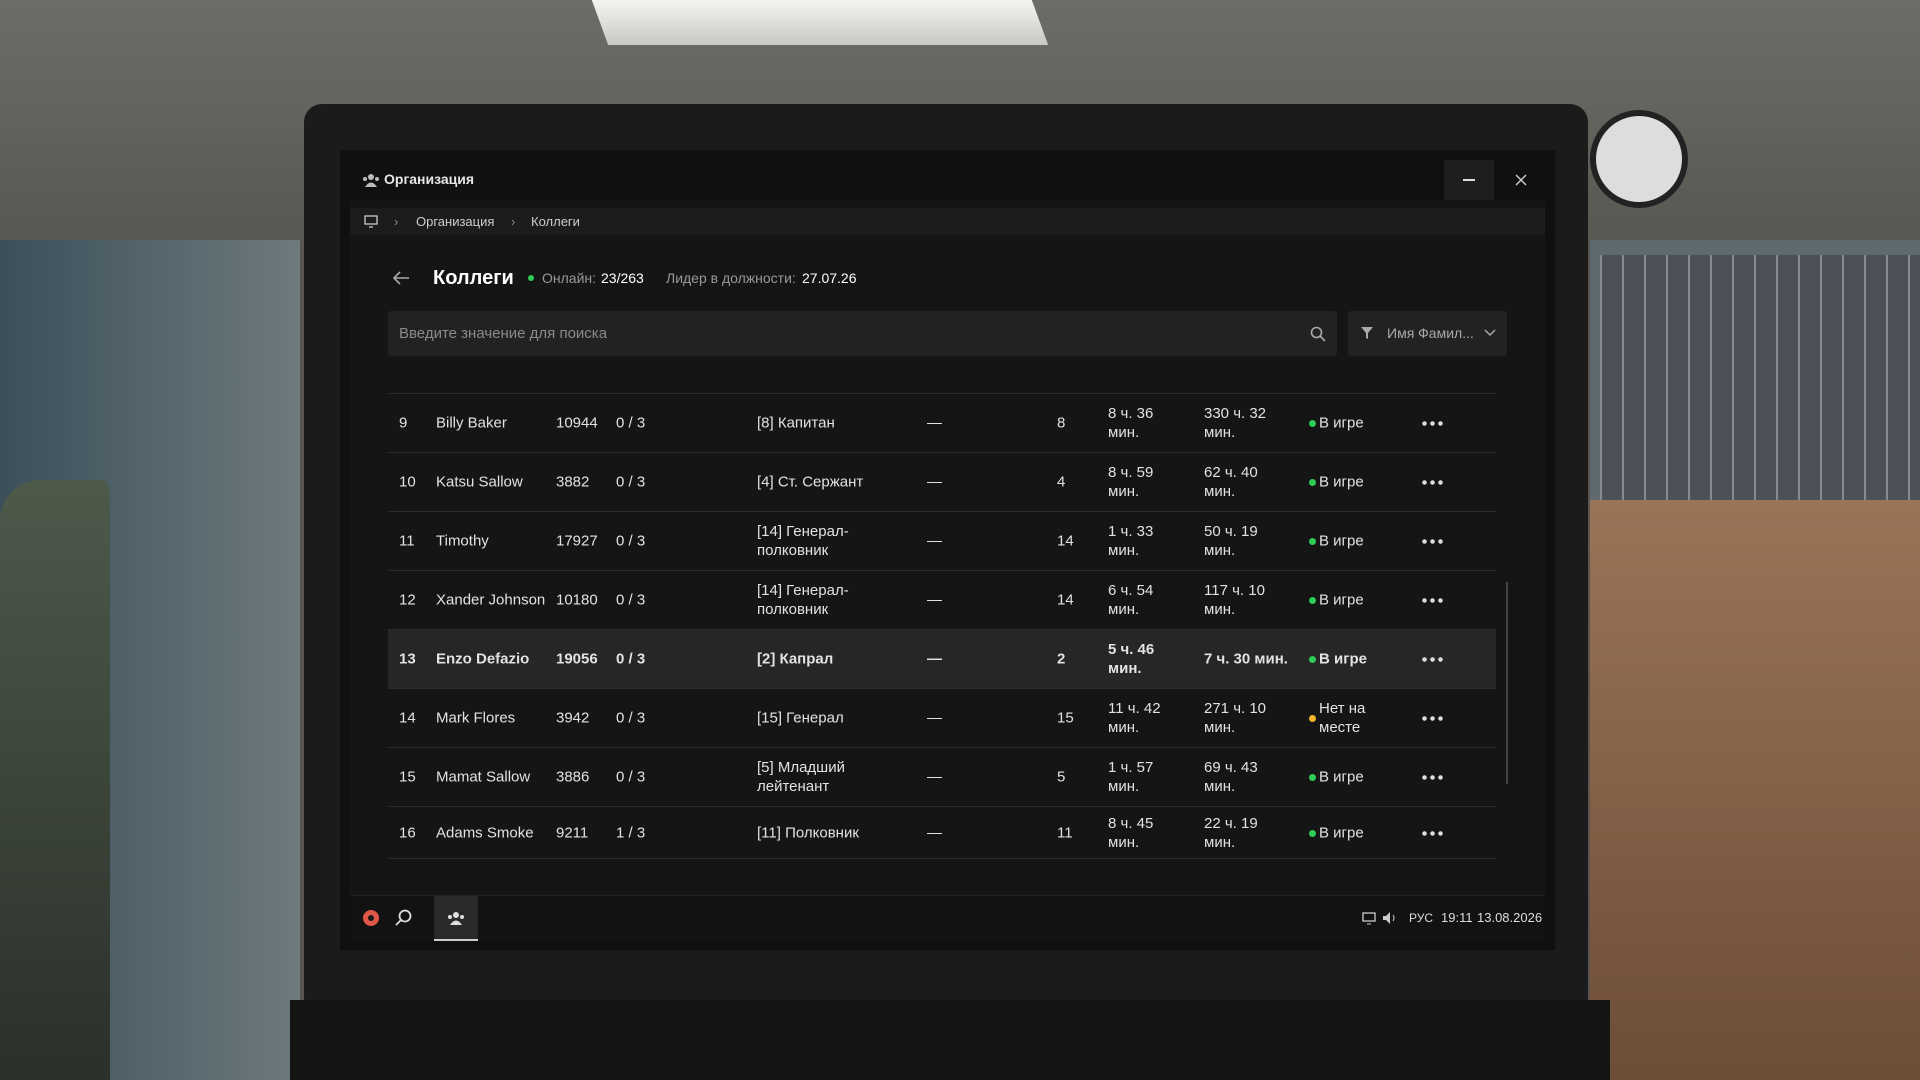 Image resolution: width=1920 pixels, height=1080 pixels. I want to click on start-icon, so click(371, 918).